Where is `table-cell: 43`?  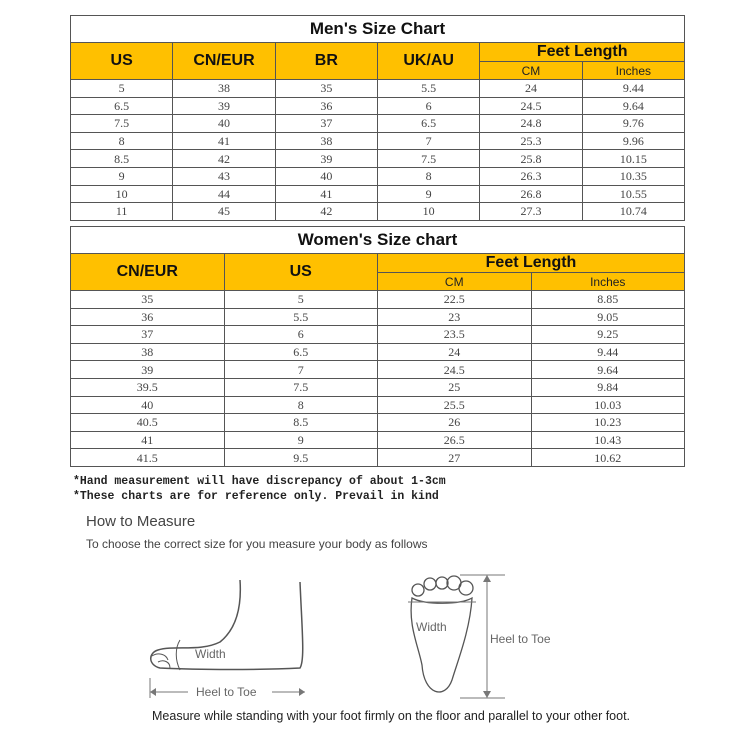
table-cell: 43 is located at coordinates (224, 176).